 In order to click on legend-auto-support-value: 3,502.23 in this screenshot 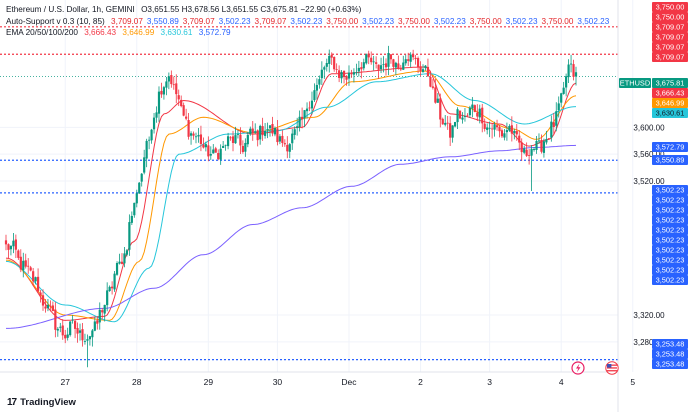, I will do `click(449, 21)`.